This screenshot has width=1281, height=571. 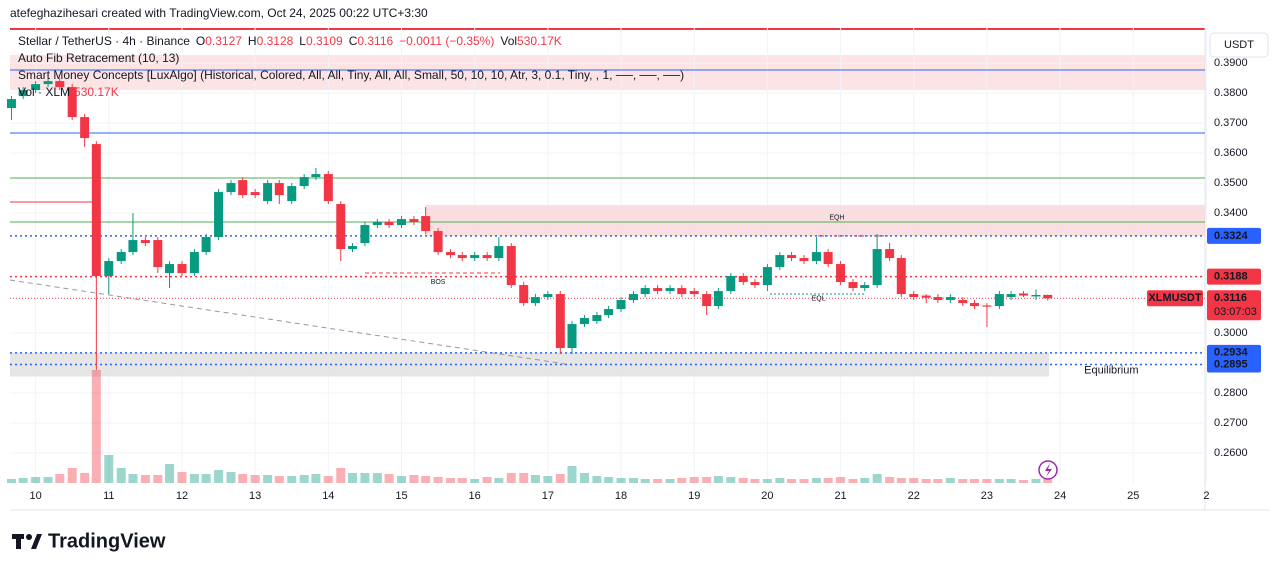 I want to click on currency: USDT, so click(x=1239, y=45).